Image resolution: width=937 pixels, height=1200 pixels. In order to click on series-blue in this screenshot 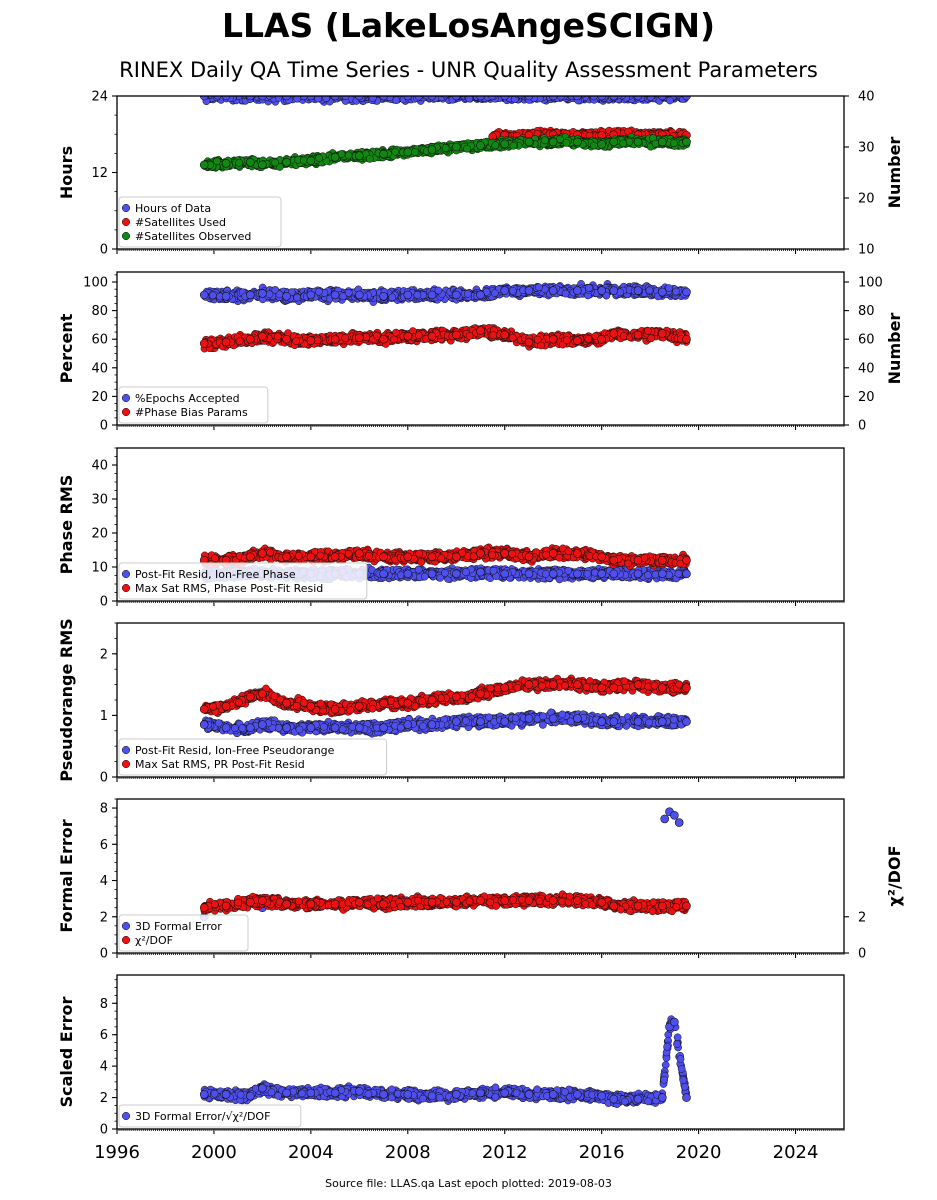, I will do `click(445, 293)`.